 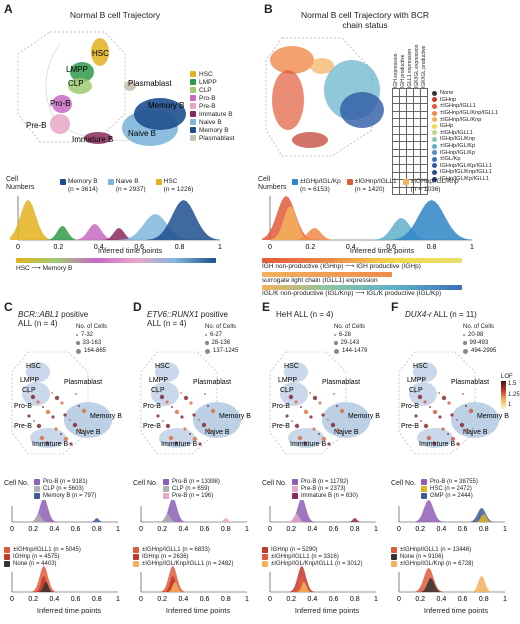 What do you see at coordinates (221, 343) in the screenshot?
I see `size-legend-row: 28-136` at bounding box center [221, 343].